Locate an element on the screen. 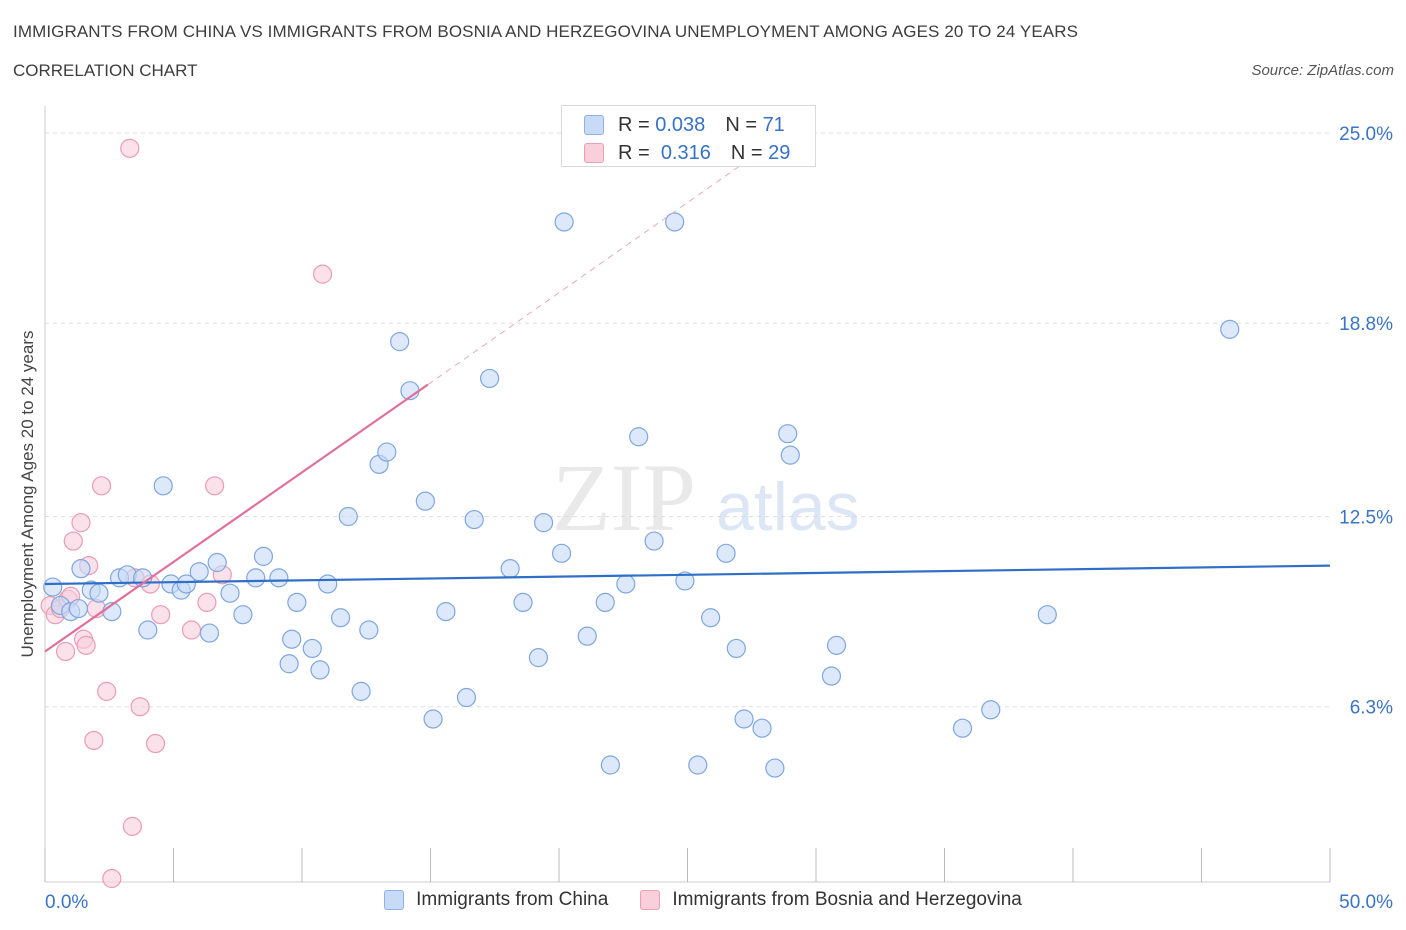  chart-subtitle: CORRELATION CHART is located at coordinates (105, 70).